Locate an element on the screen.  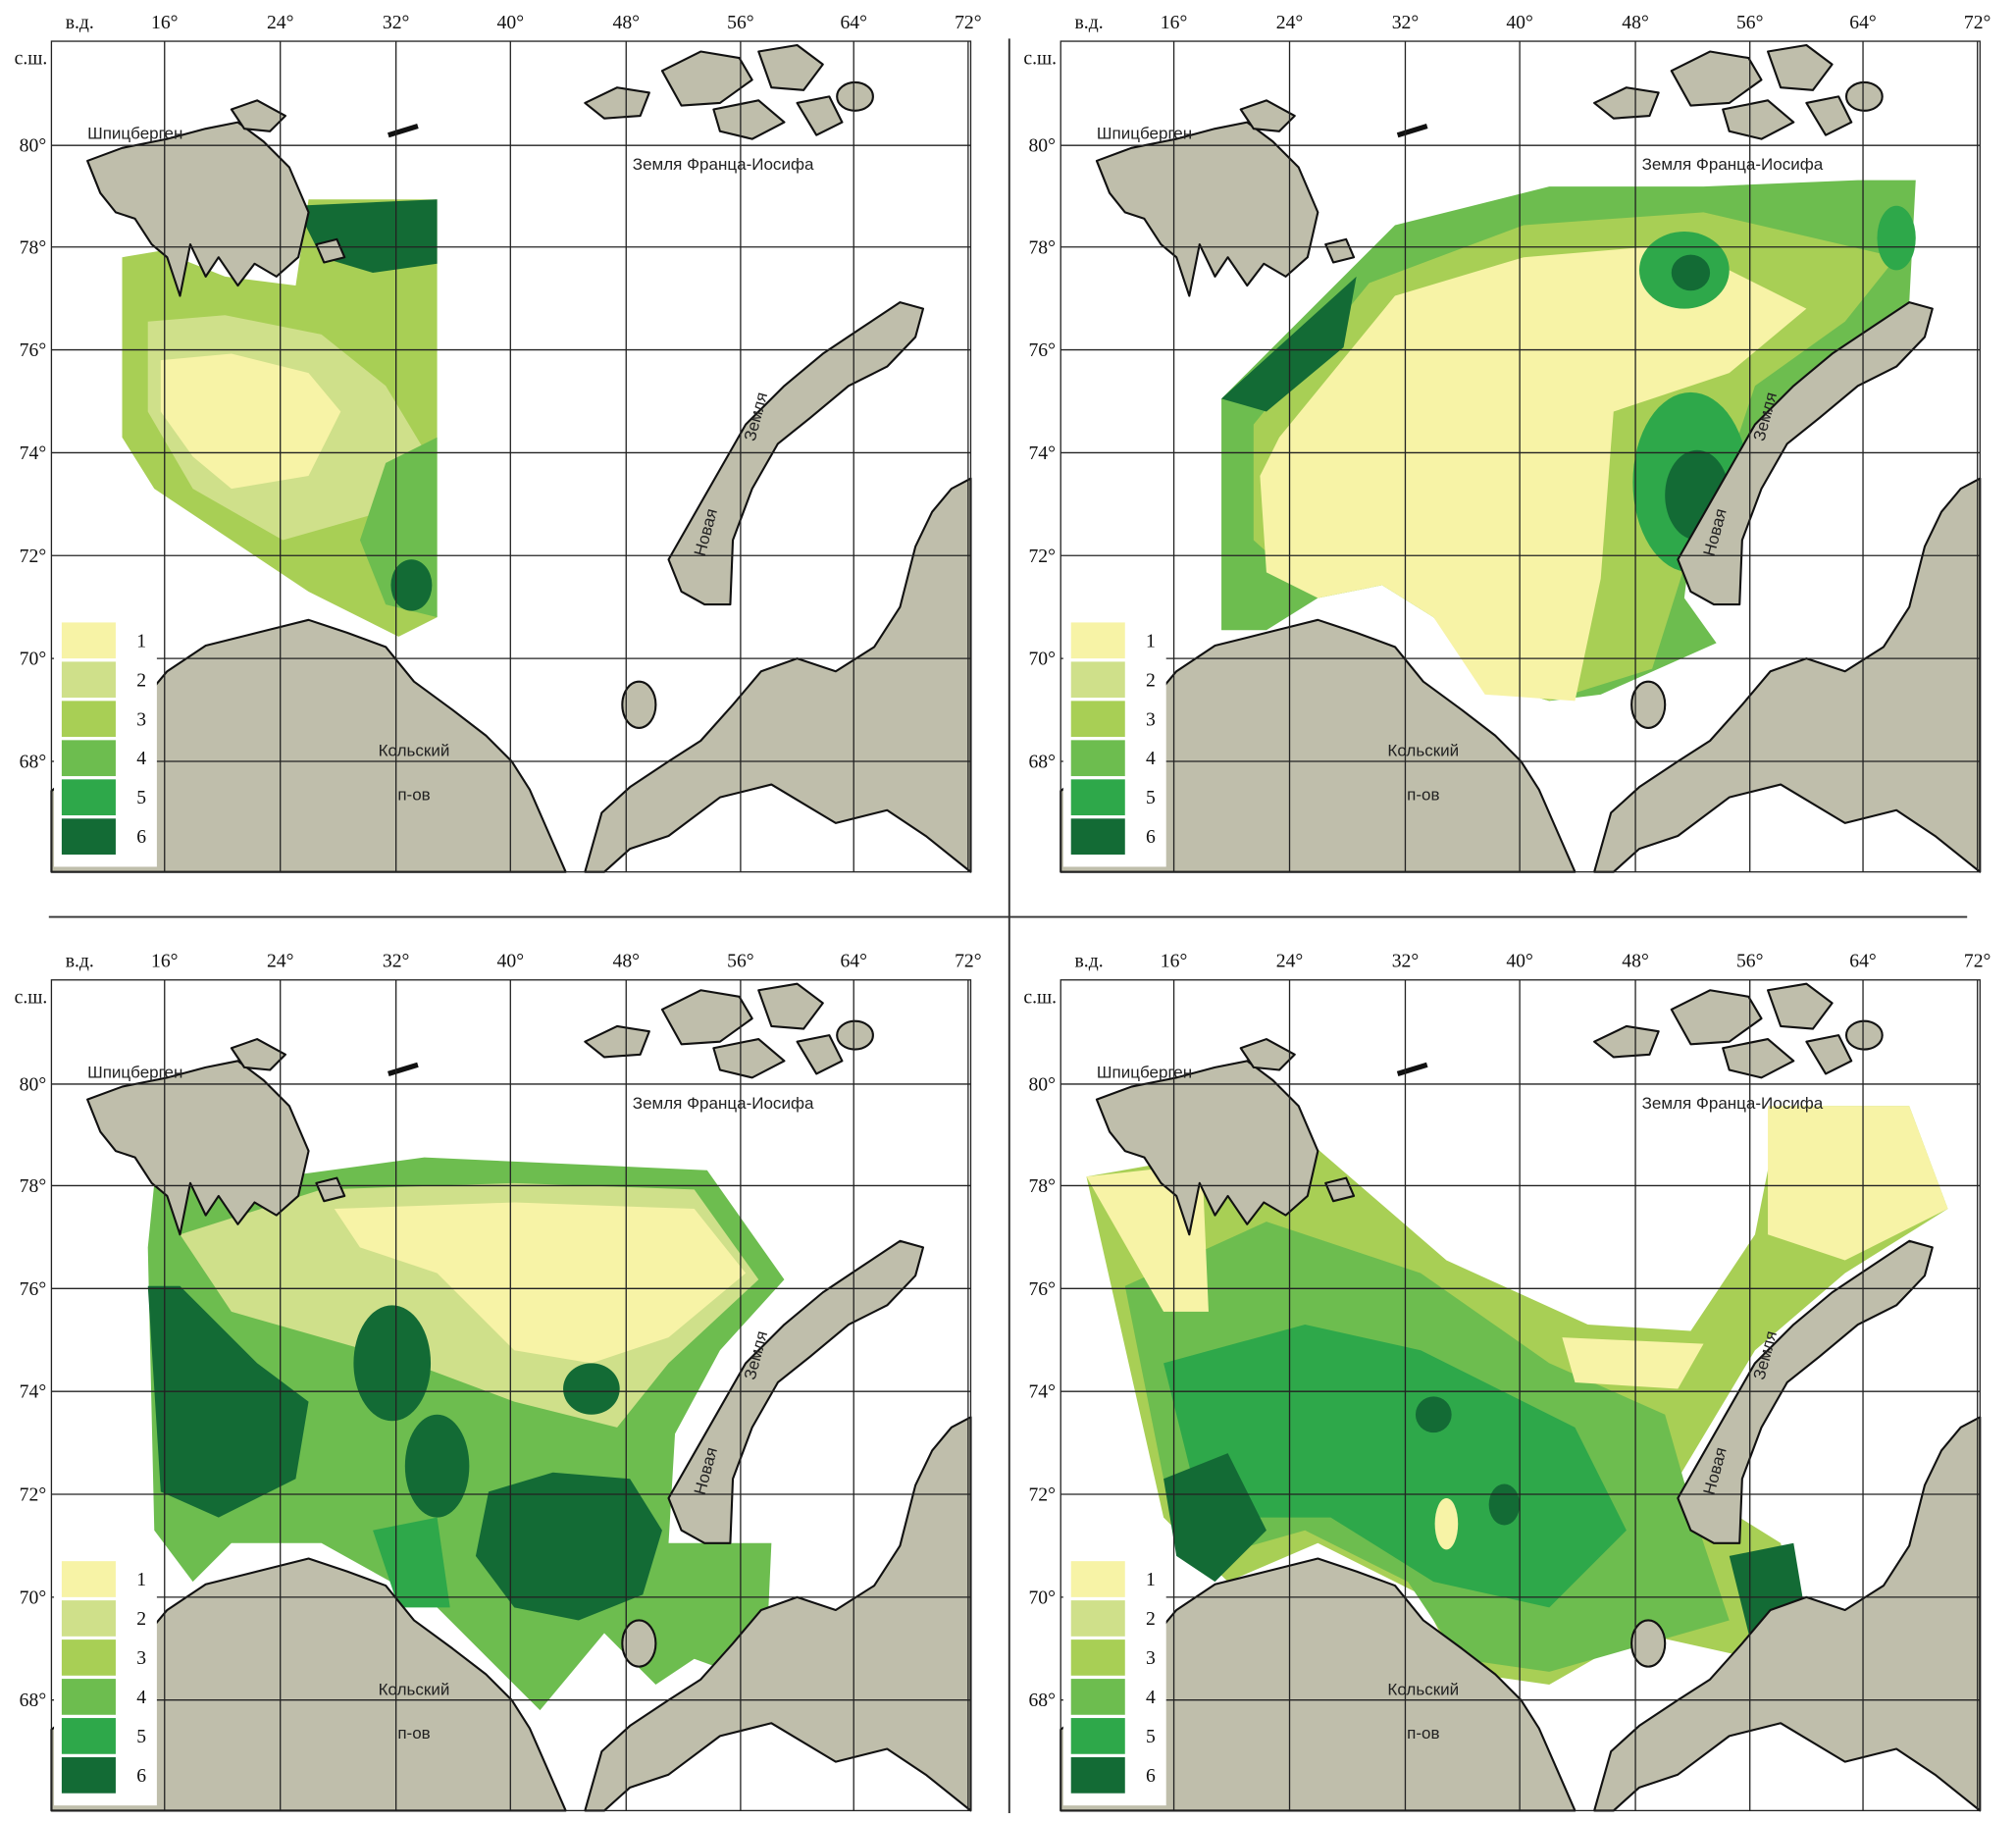
lon-tick-label: 64° is located at coordinates (1863, 961).